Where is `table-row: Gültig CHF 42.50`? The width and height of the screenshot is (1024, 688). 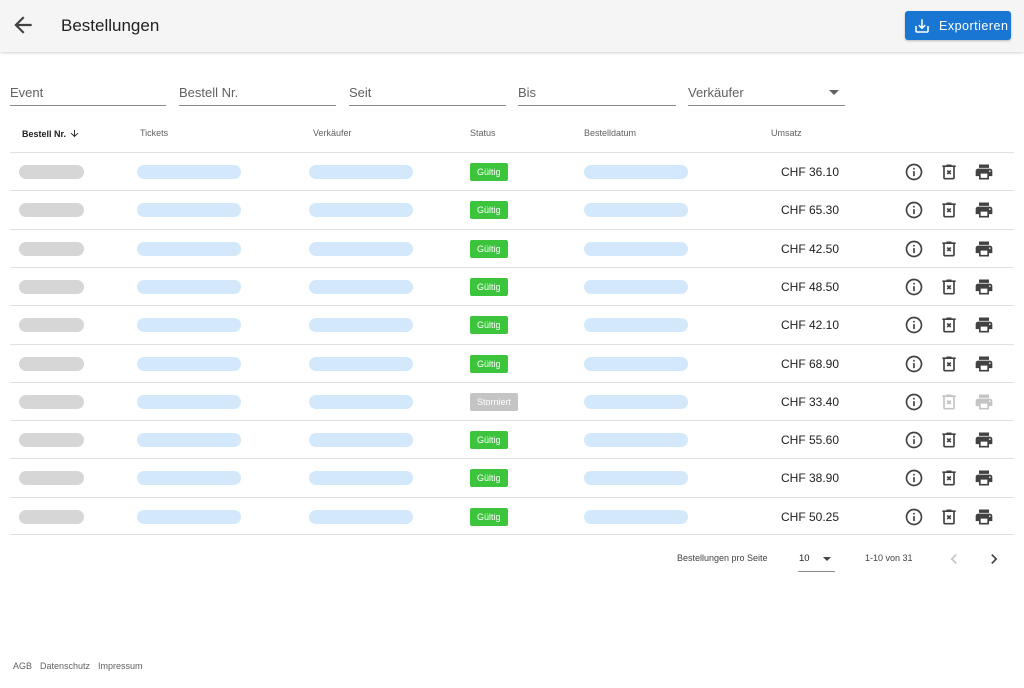
table-row: Gültig CHF 42.50 is located at coordinates (512, 247).